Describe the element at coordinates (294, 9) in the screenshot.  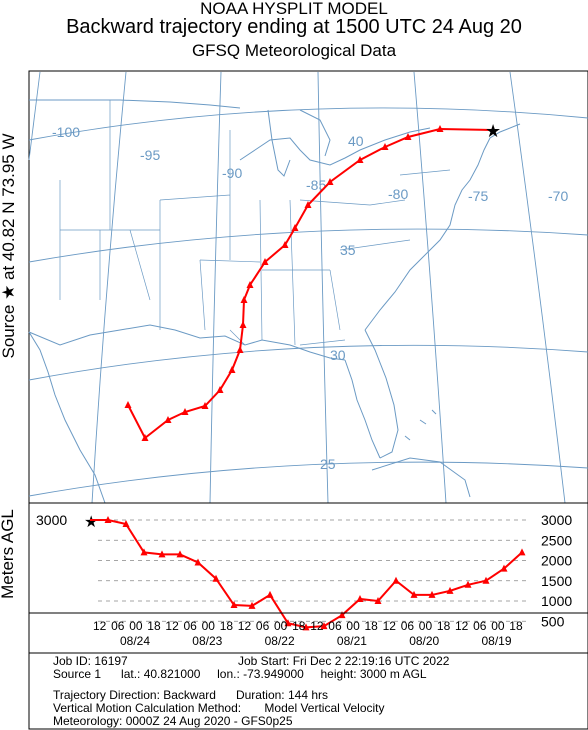
I see `header-title: NOAA HYSPLIT MODEL` at that location.